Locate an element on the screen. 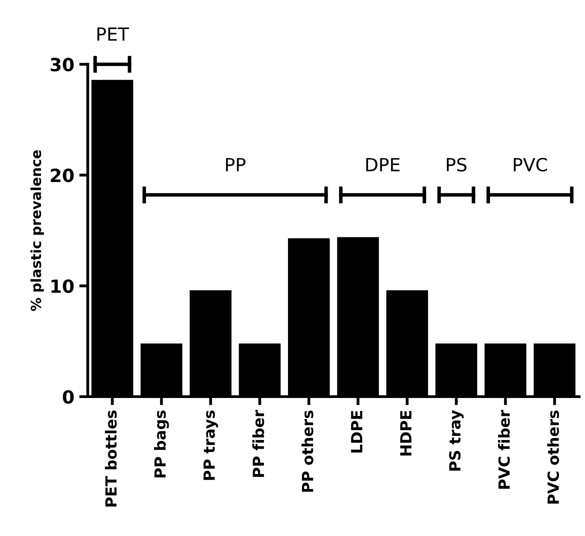  x-tick-label: PET bottles is located at coordinates (110, 458).